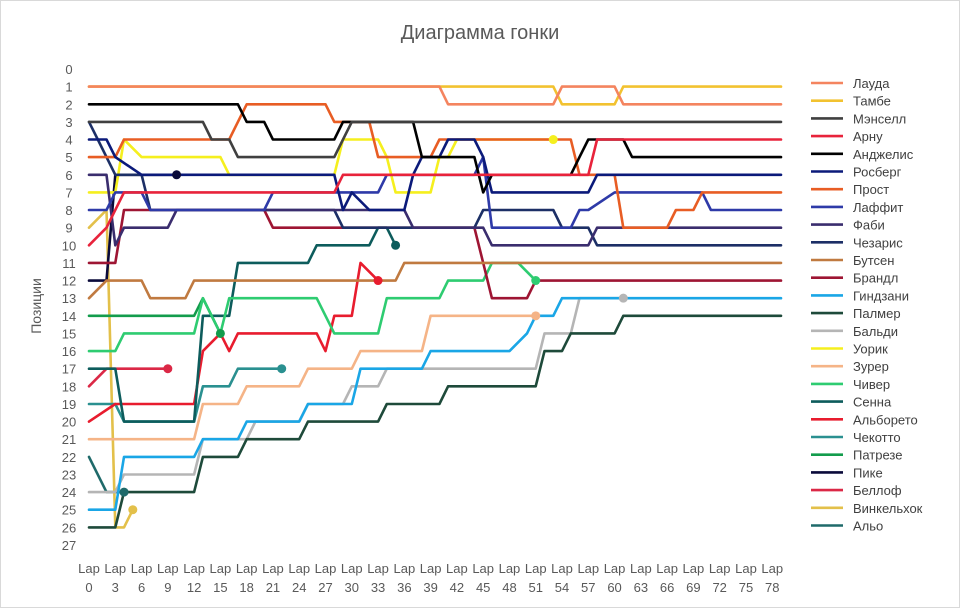 This screenshot has width=960, height=608. Describe the element at coordinates (220, 587) in the screenshot. I see `x-tick-label: 15` at that location.